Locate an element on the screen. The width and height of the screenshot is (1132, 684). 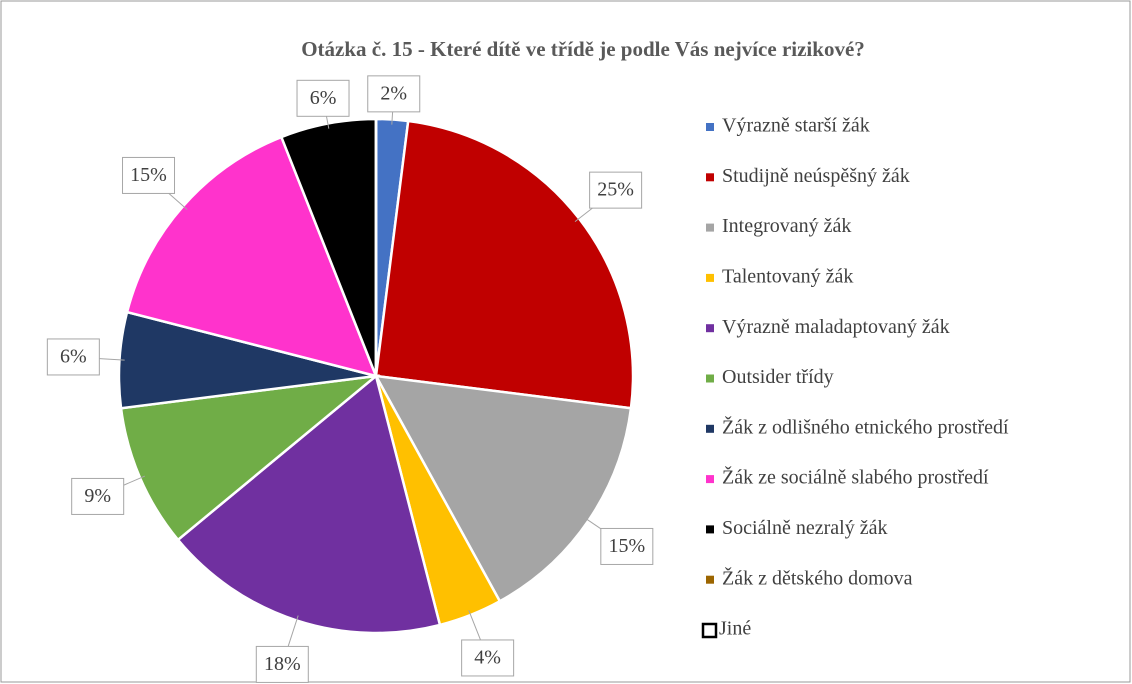
legend-label: Outsider třídy is located at coordinates (778, 377).